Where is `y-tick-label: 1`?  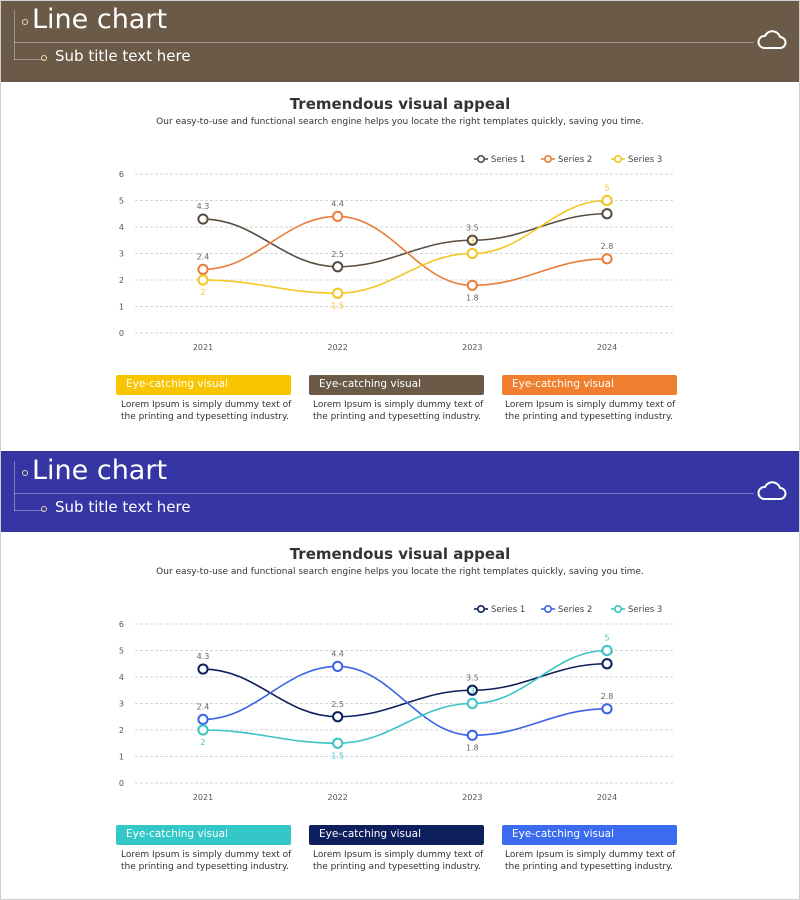
y-tick-label: 1 is located at coordinates (121, 757).